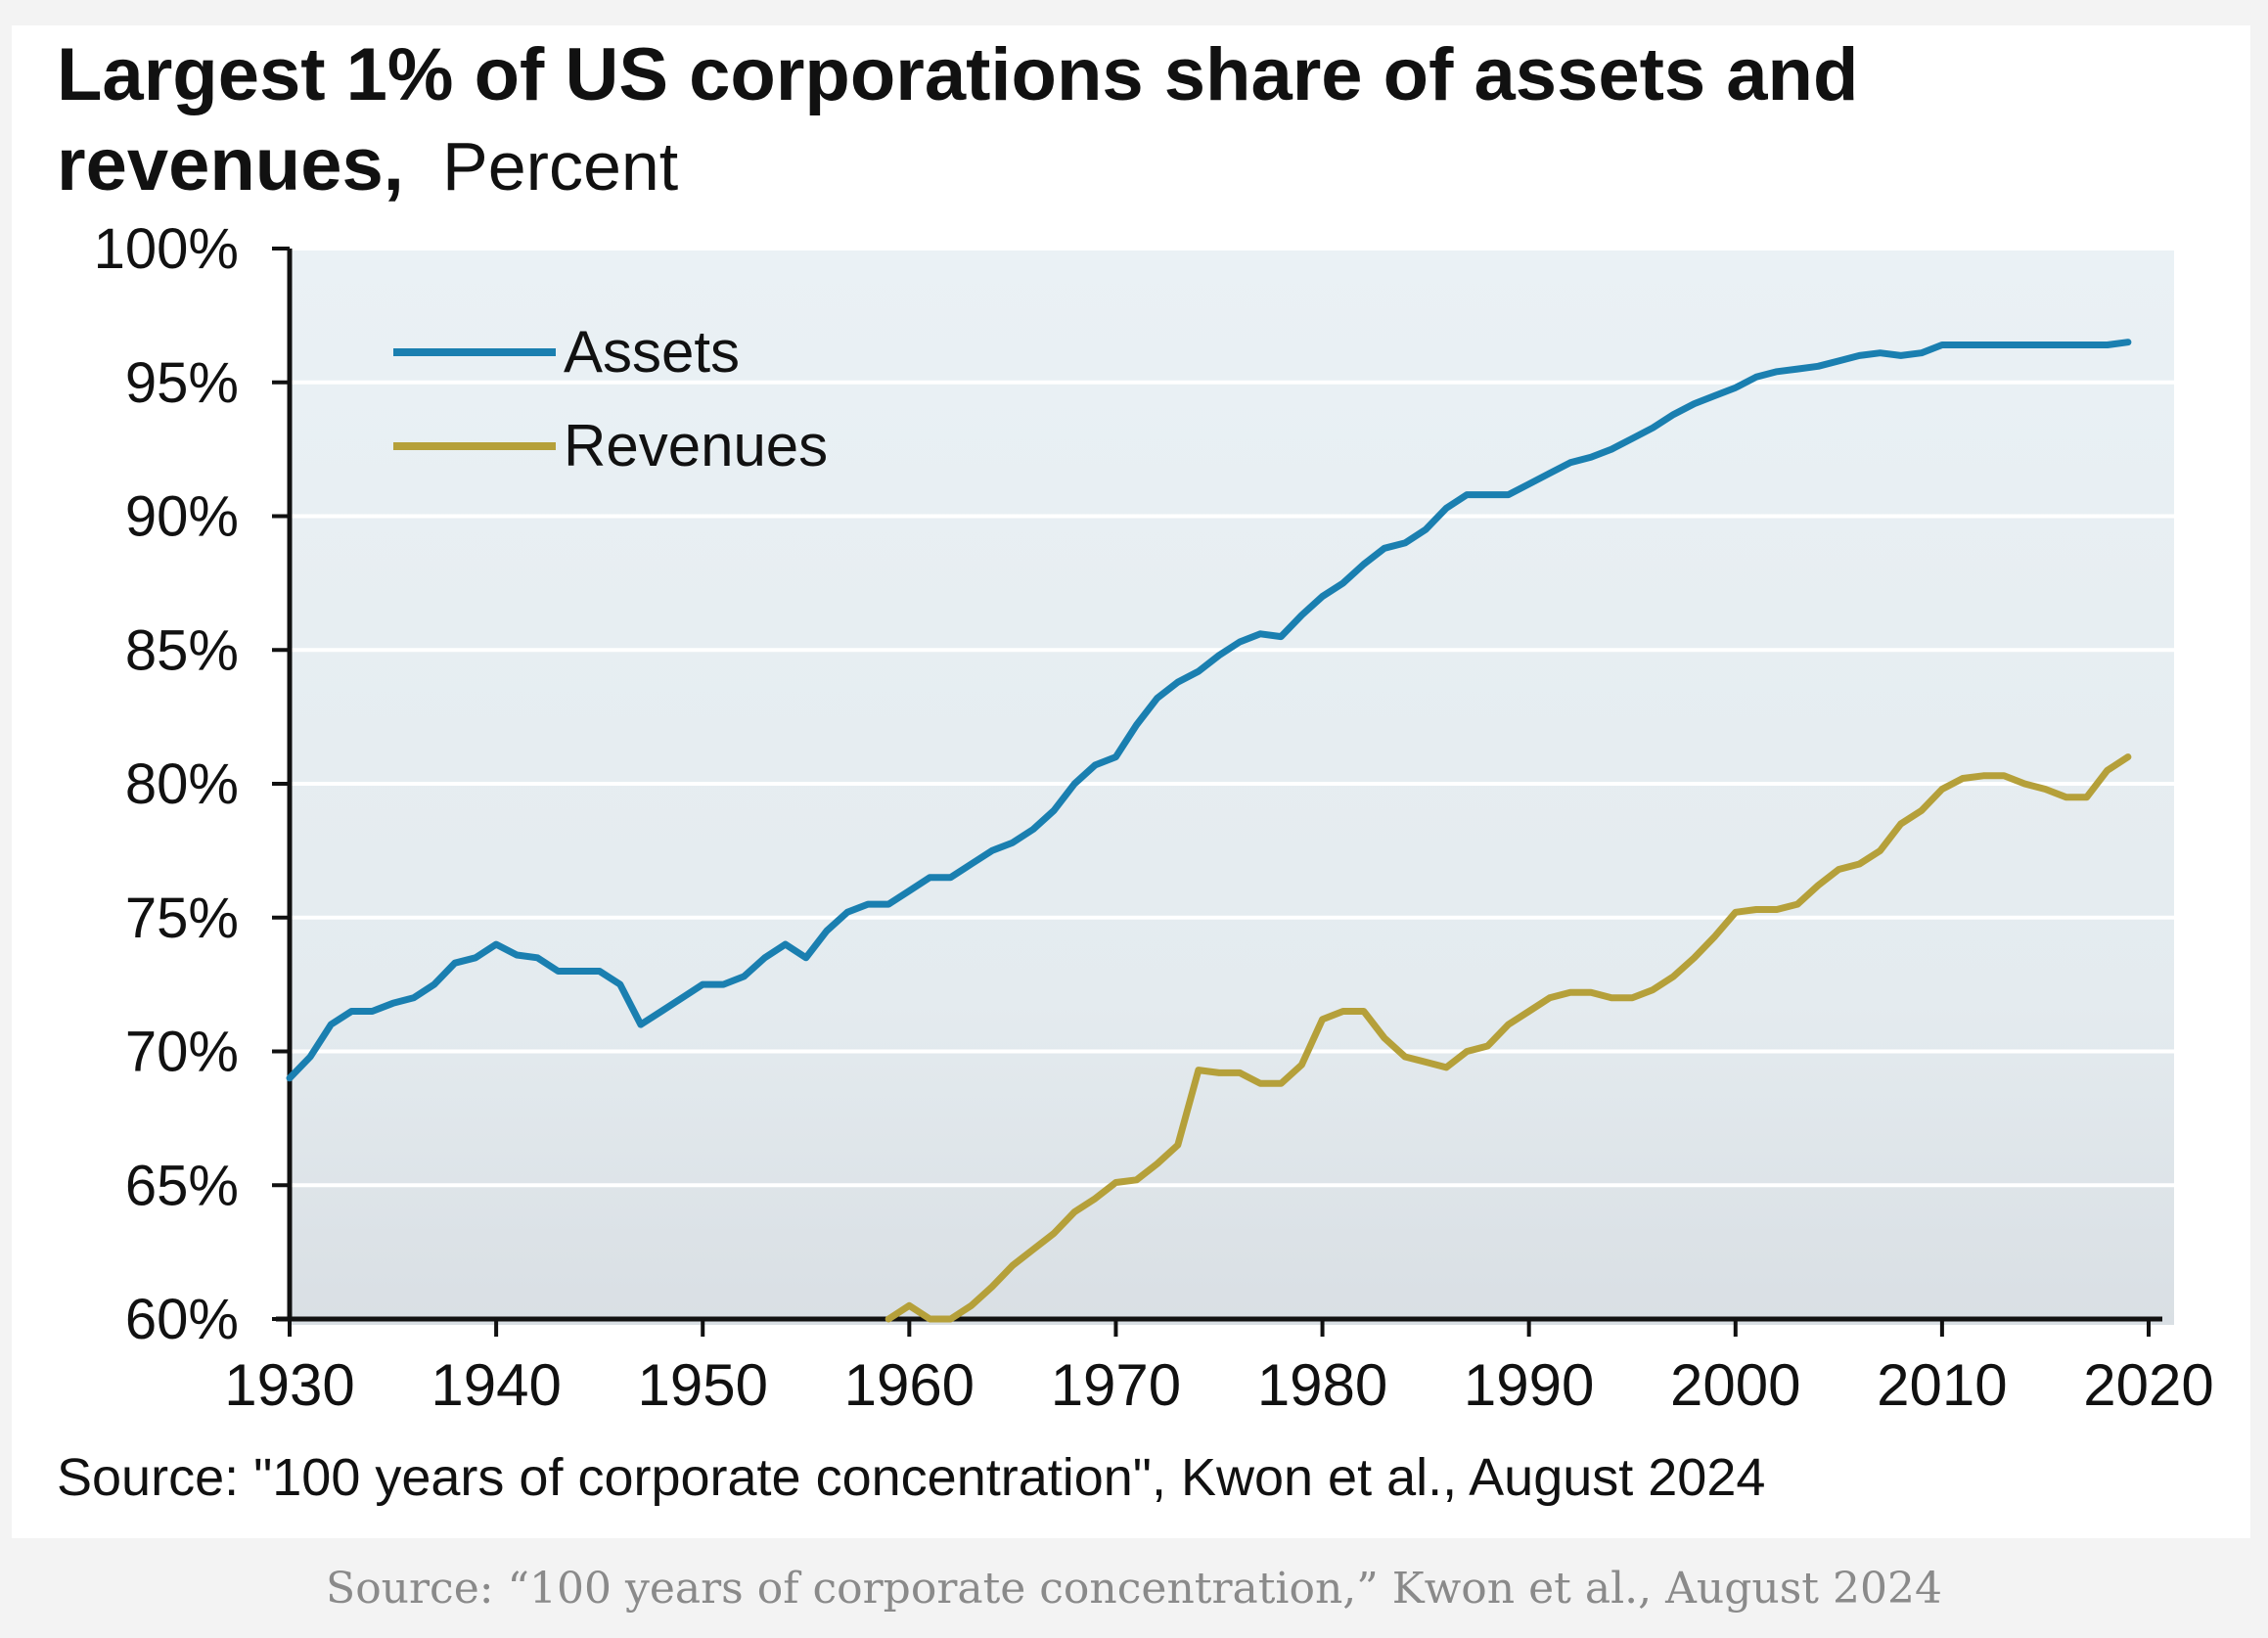  I want to click on x-tick-label: 1950, so click(702, 1385).